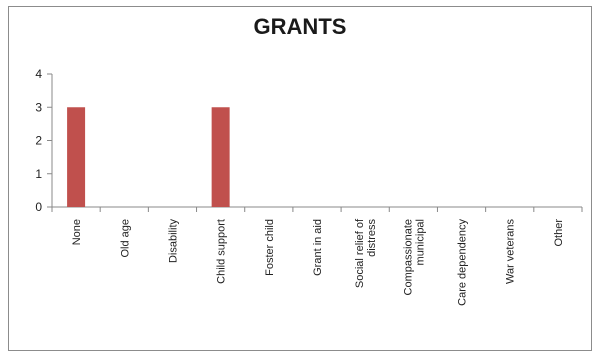 Image resolution: width=600 pixels, height=353 pixels. I want to click on category-label-line: War veterans, so click(511, 252).